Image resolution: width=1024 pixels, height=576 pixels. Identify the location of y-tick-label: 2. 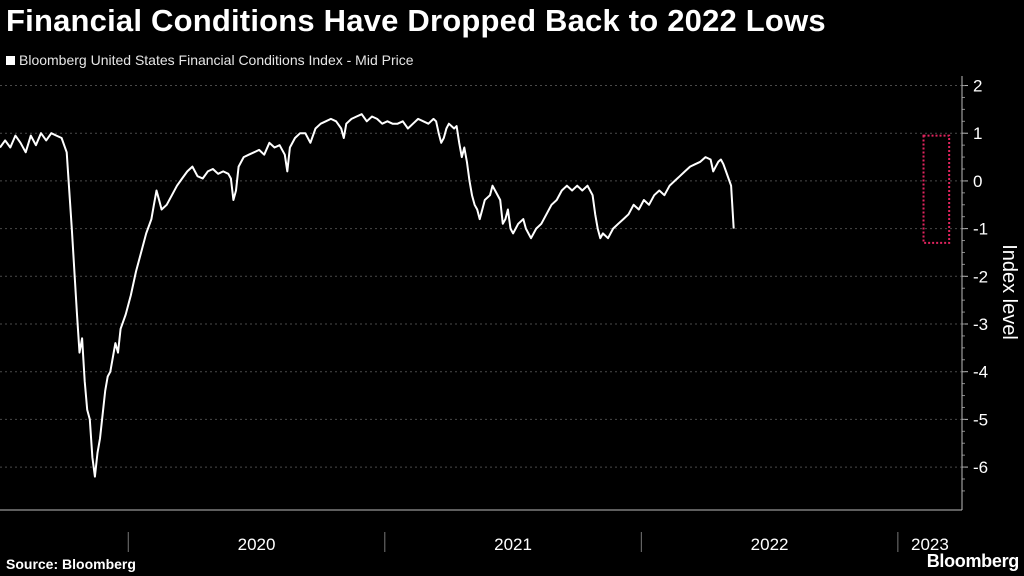
(977, 86).